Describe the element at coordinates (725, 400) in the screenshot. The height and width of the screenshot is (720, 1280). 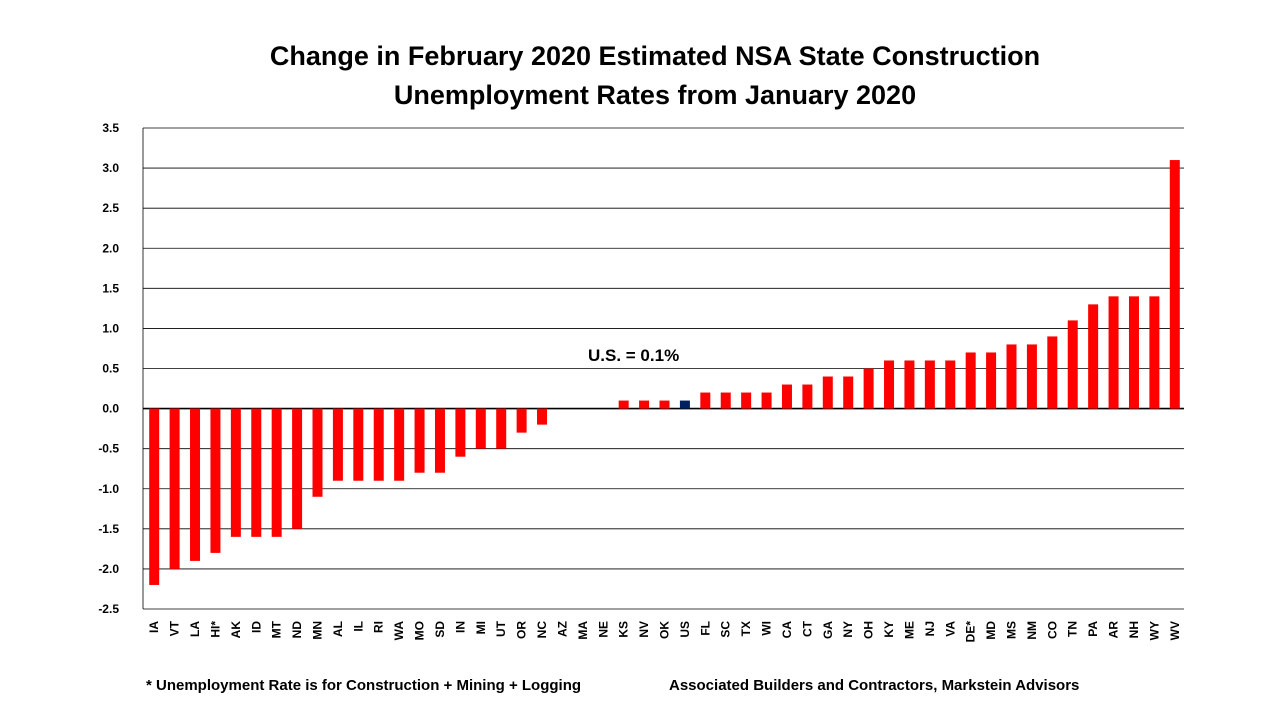
I see `bar-sc` at that location.